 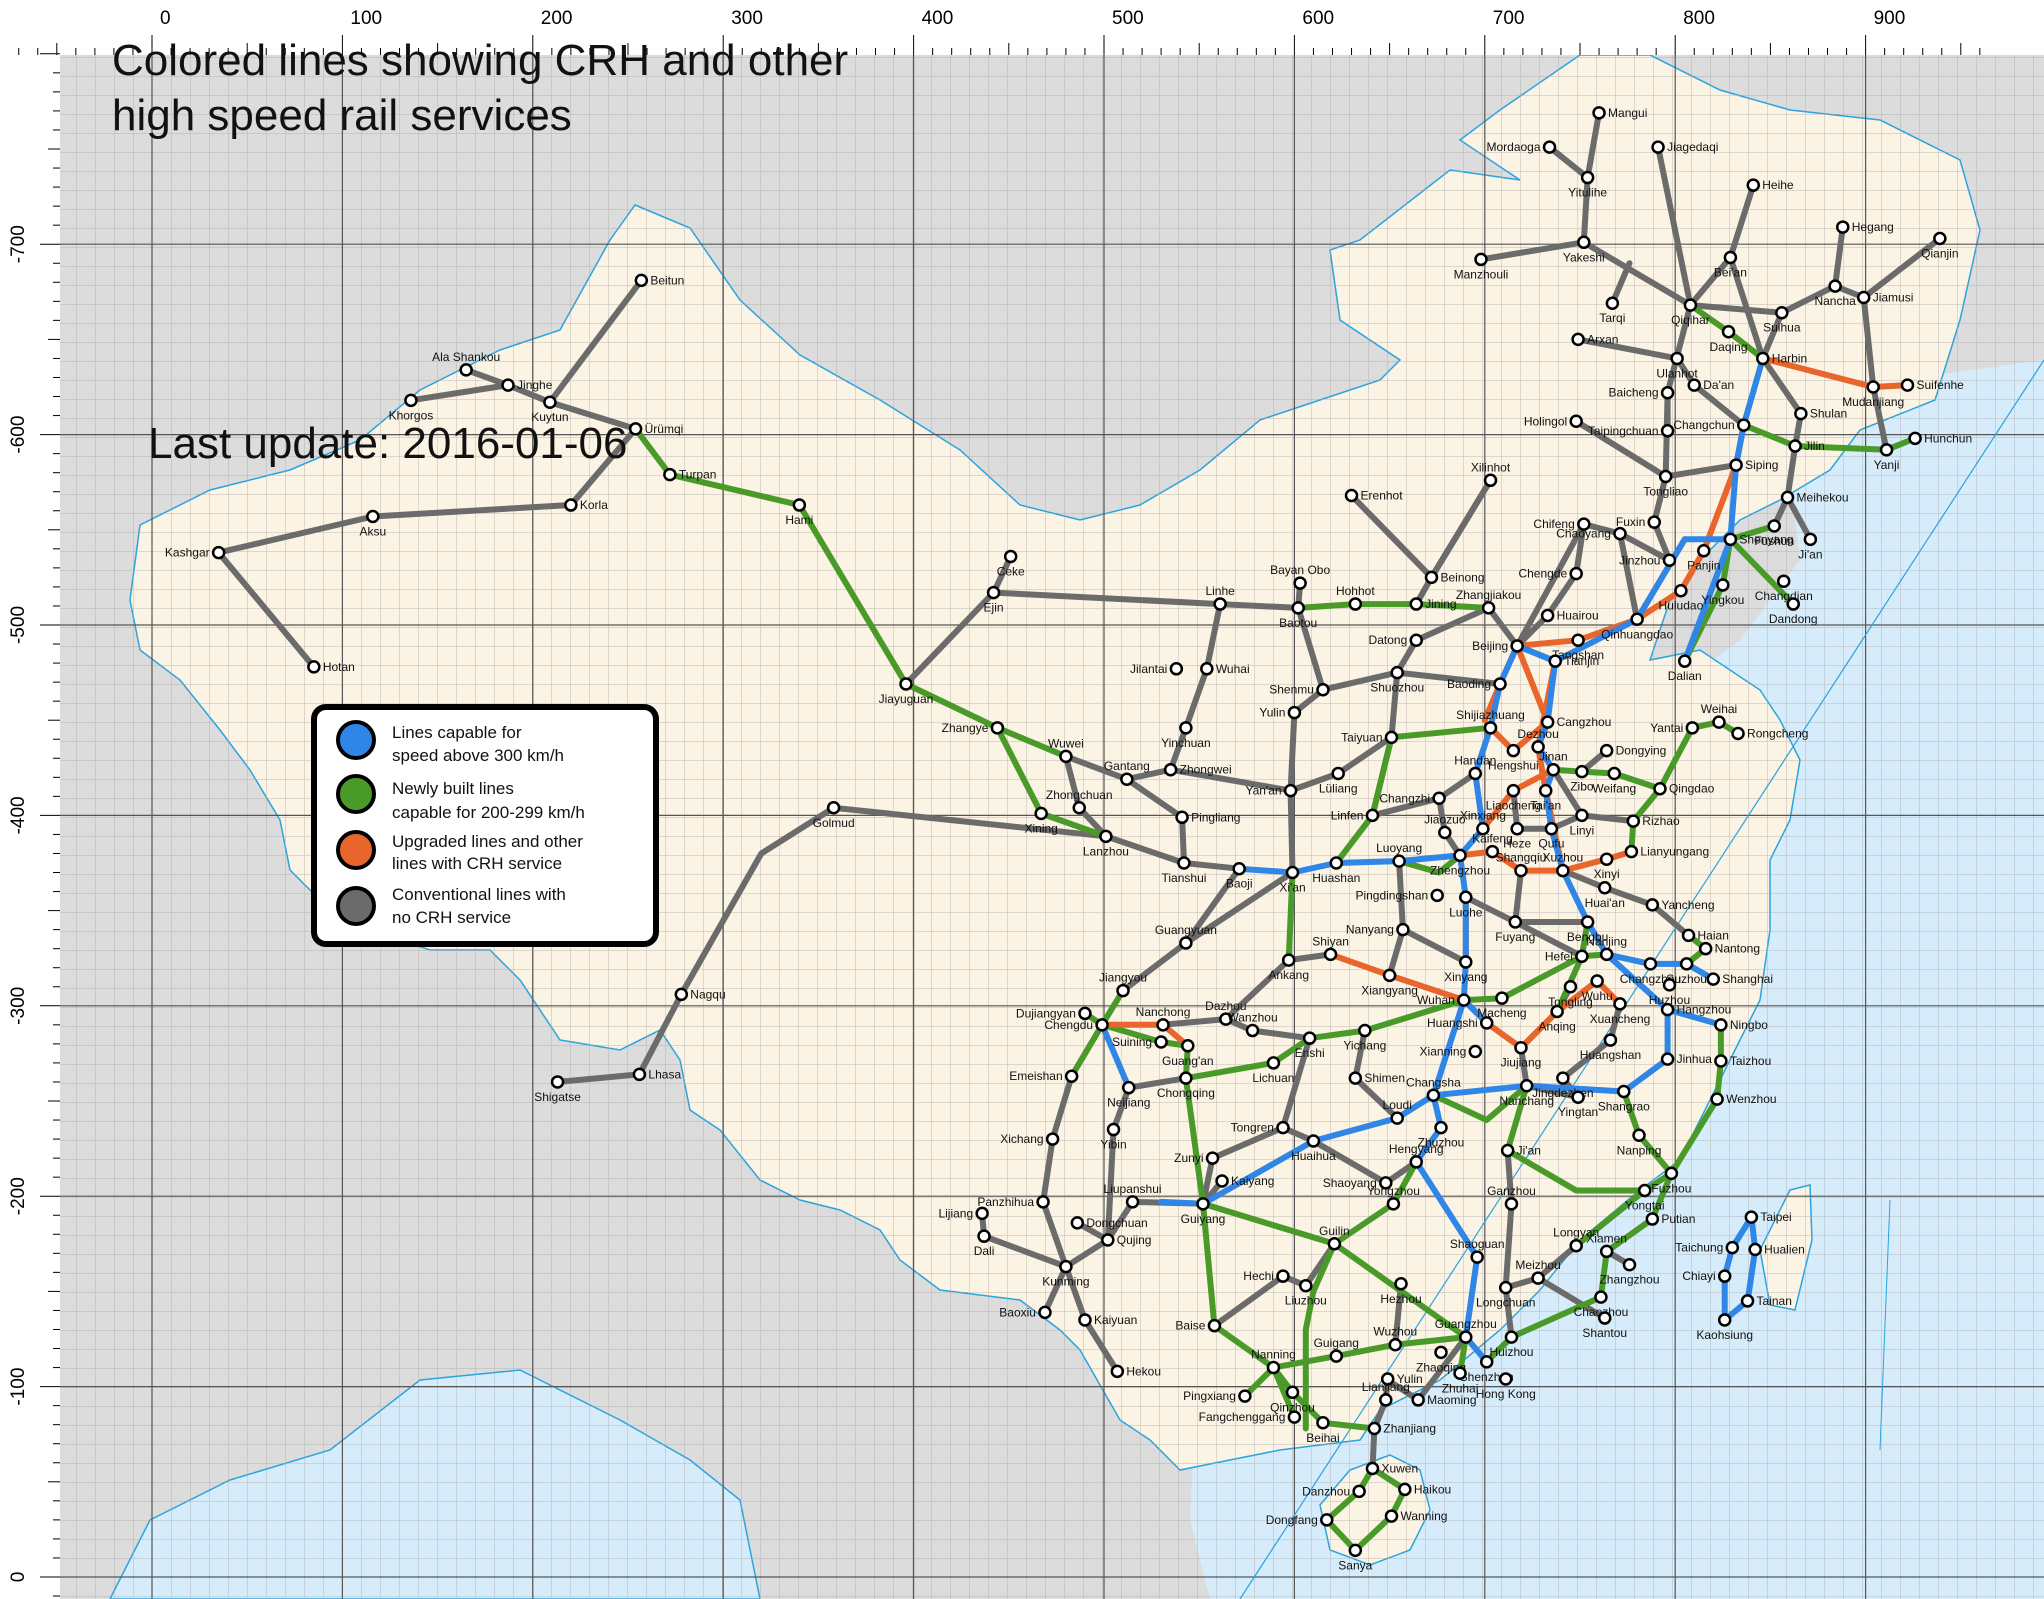 I want to click on city-kunming: Kunming, so click(x=1066, y=1274).